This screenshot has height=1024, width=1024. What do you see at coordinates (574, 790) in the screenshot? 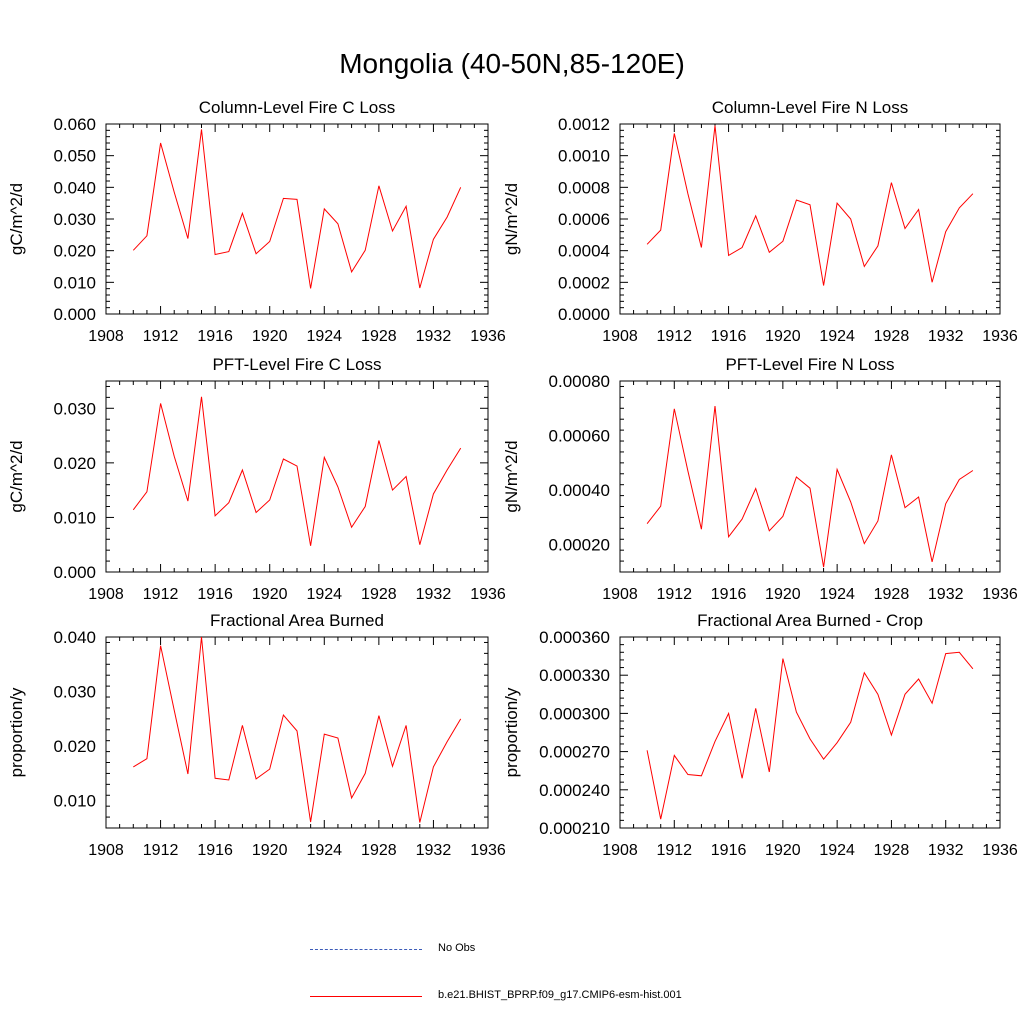
I see `y-tick-label: 0.000240` at bounding box center [574, 790].